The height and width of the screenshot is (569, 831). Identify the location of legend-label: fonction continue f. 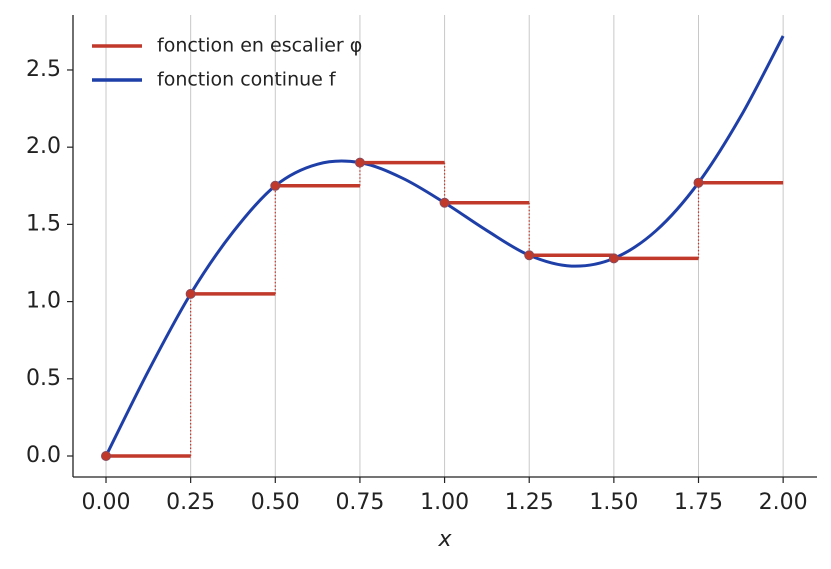
(247, 80).